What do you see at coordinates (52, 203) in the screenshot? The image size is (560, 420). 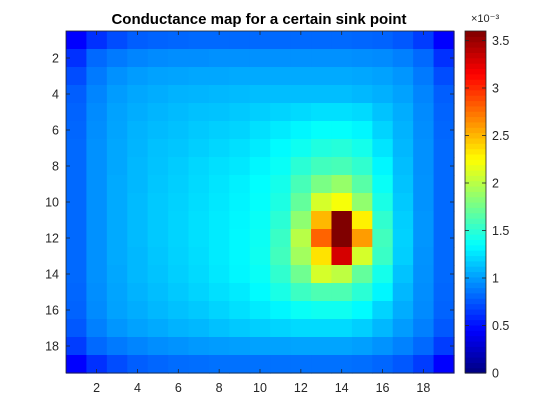 I see `y-tick-label: 10` at bounding box center [52, 203].